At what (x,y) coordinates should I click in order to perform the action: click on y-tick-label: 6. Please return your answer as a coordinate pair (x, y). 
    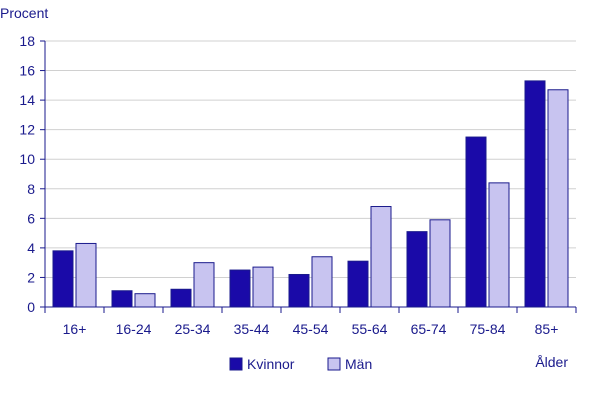
    Looking at the image, I should click on (31, 218).